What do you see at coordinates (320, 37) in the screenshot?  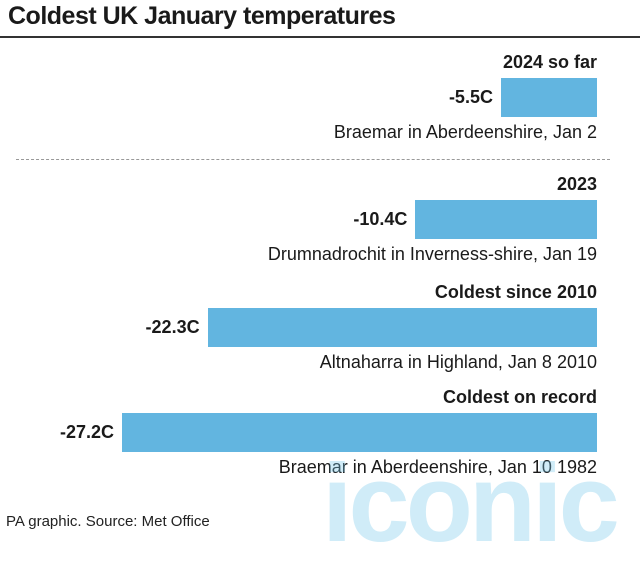 I see `title-rule` at bounding box center [320, 37].